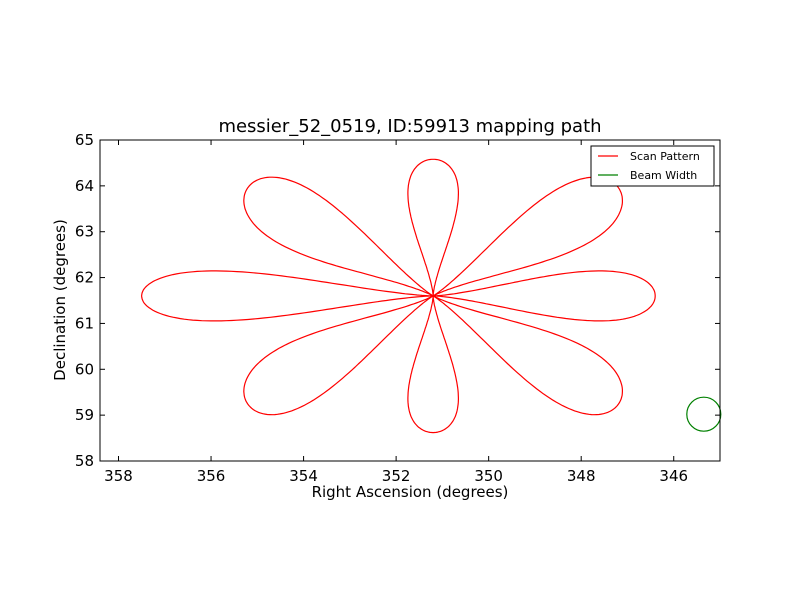  What do you see at coordinates (665, 156) in the screenshot?
I see `legend-label-scan-pattern: Scan Pattern` at bounding box center [665, 156].